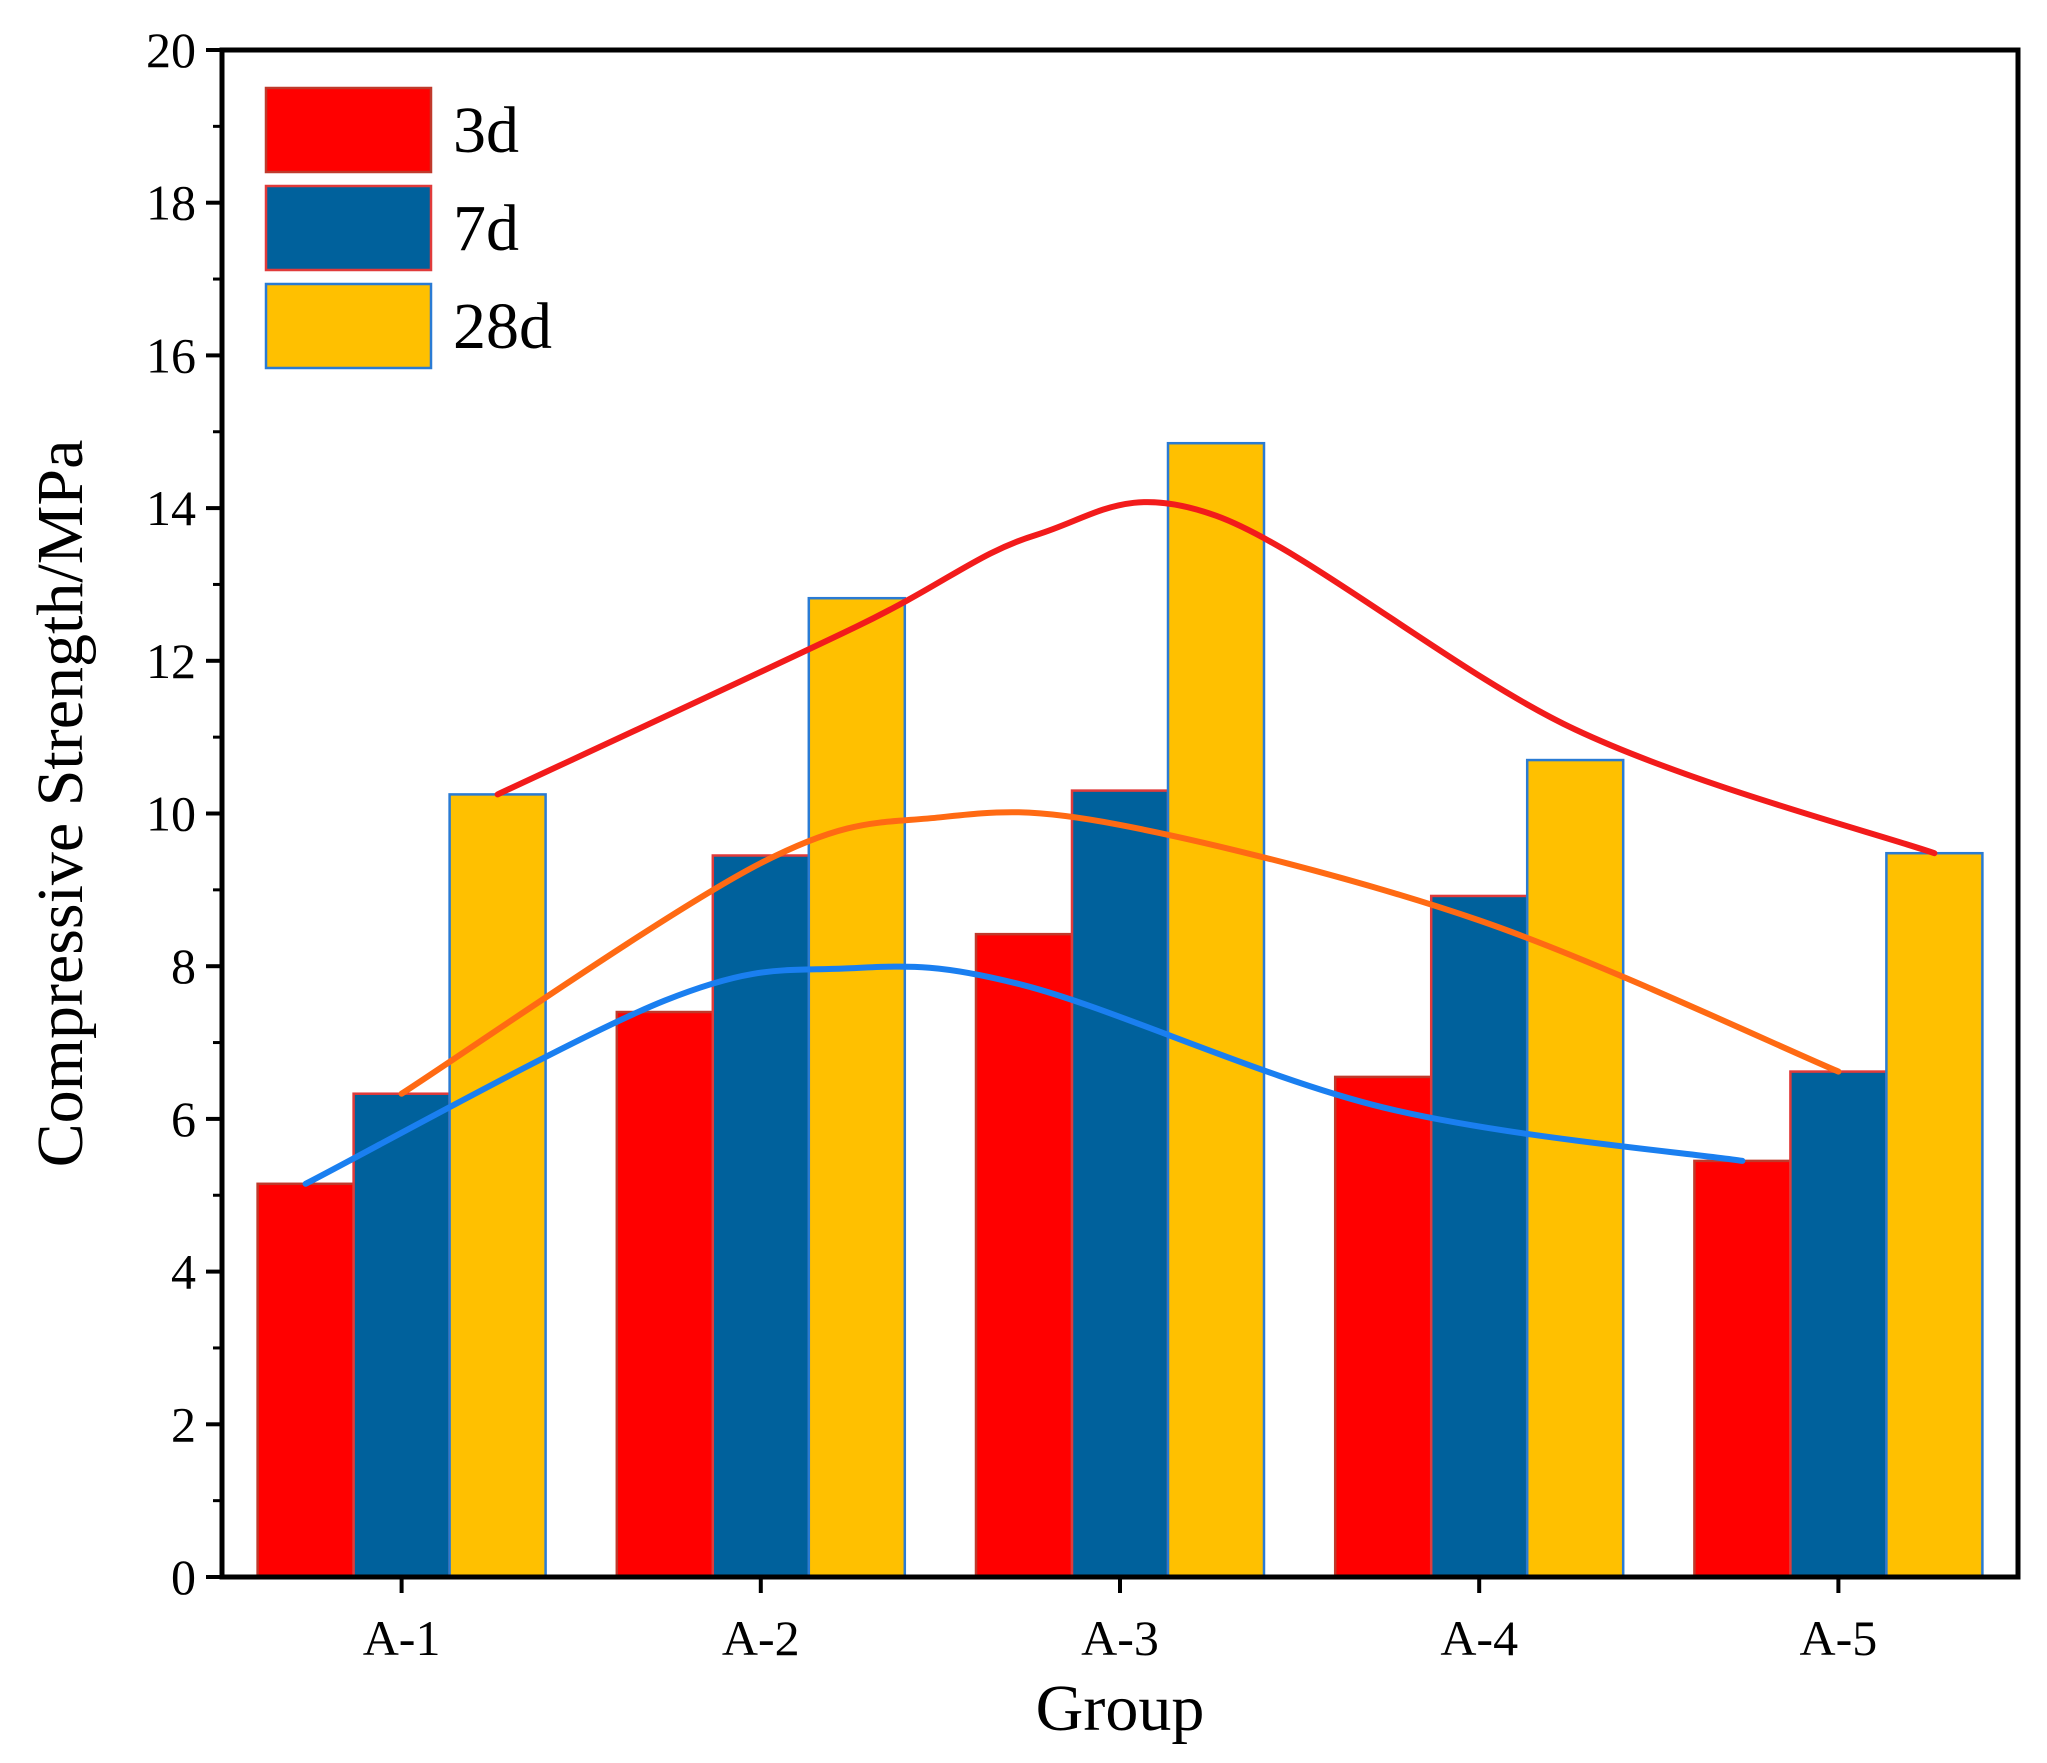  What do you see at coordinates (348, 228) in the screenshot?
I see `legend-swatch-7d` at bounding box center [348, 228].